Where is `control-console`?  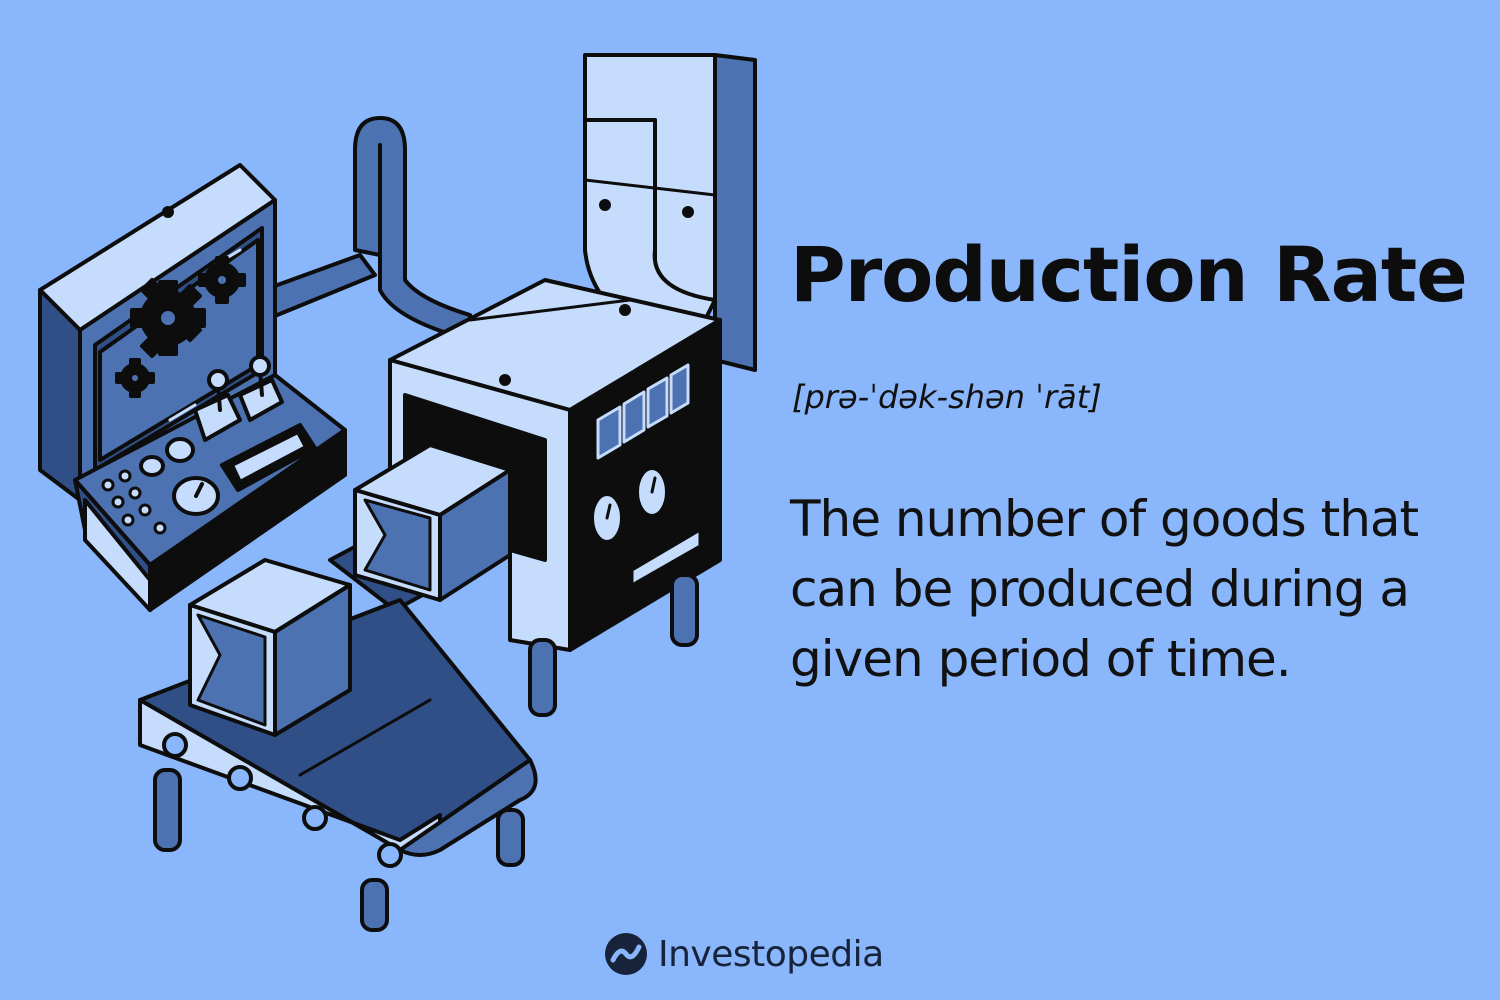 control-console is located at coordinates (192, 387).